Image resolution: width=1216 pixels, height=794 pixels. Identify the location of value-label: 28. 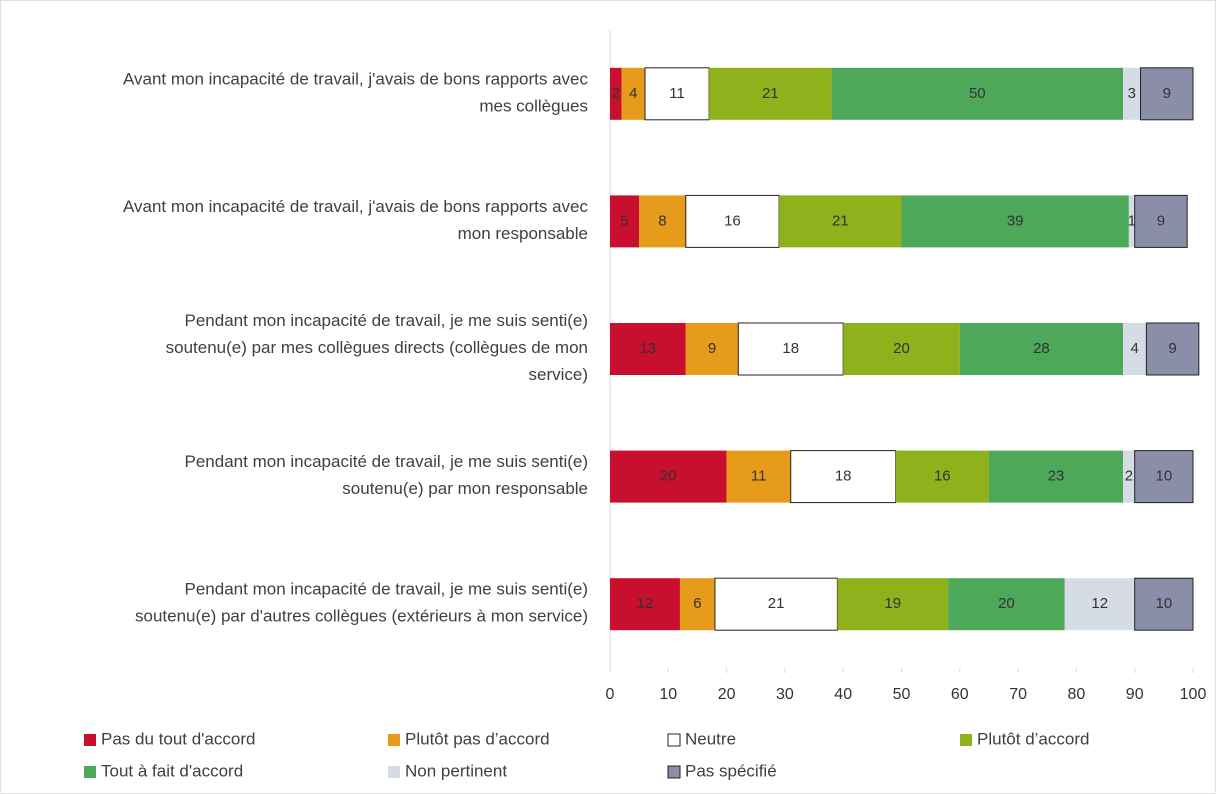
(1041, 348).